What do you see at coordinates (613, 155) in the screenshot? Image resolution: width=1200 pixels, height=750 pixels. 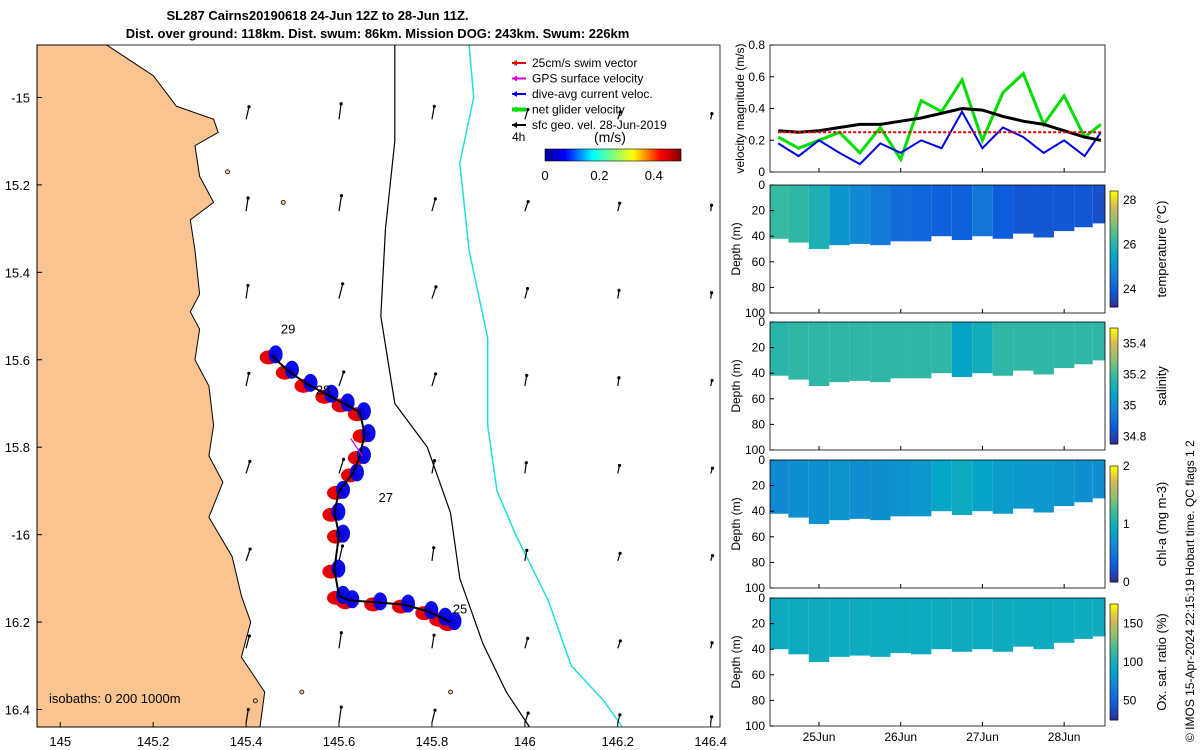 I see `velocity-colorbar` at bounding box center [613, 155].